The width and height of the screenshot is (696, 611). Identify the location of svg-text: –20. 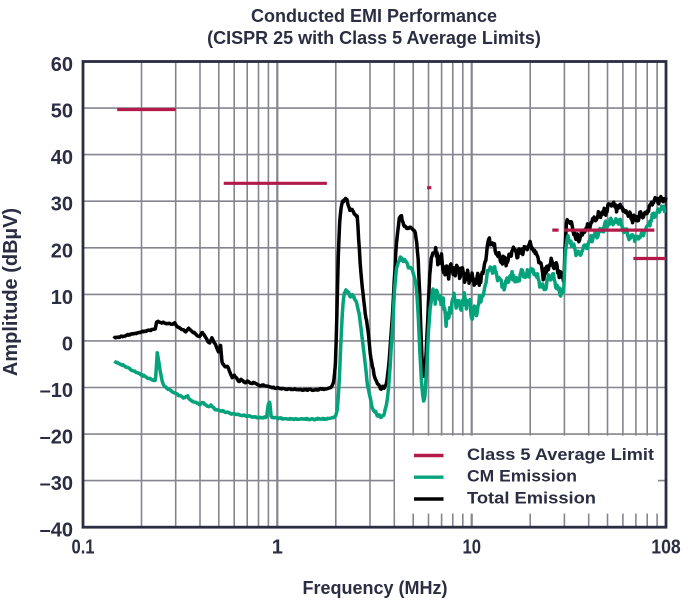
(56, 438).